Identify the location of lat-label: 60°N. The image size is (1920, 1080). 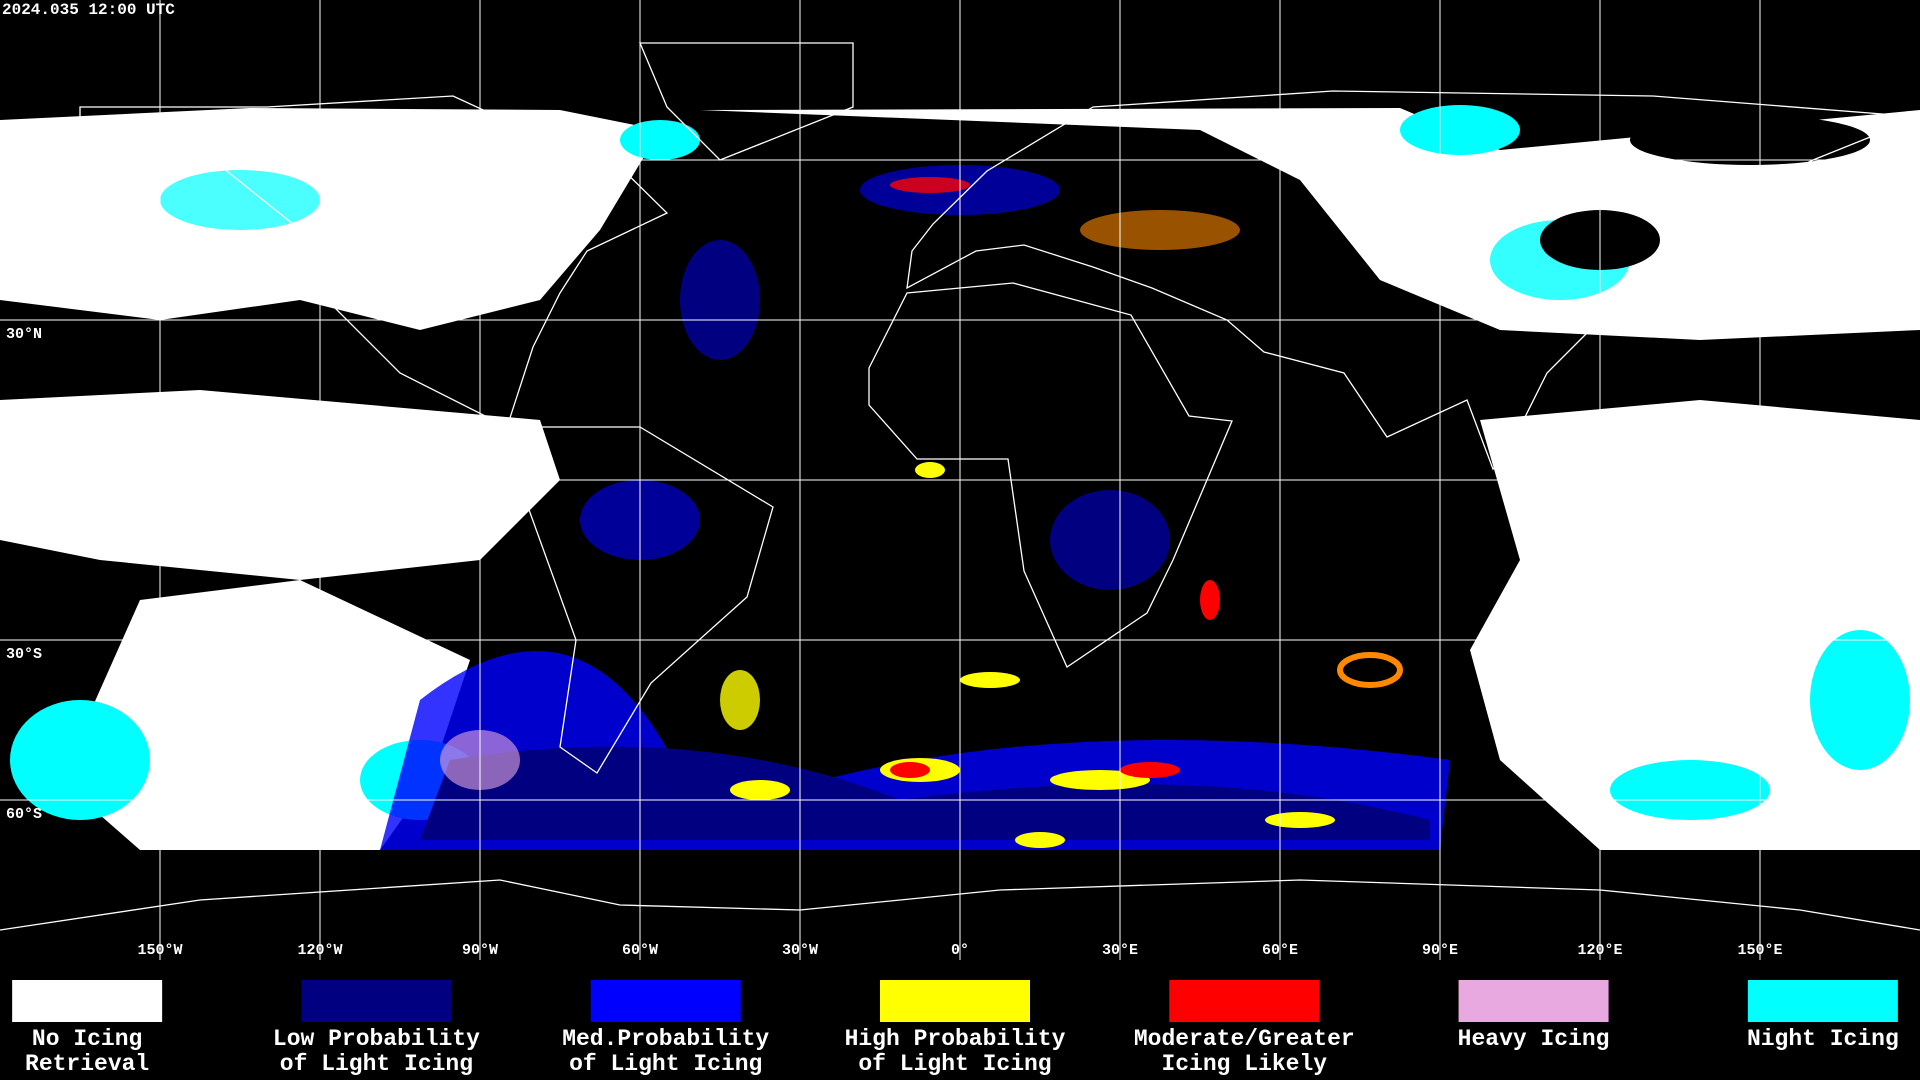
(24, 174).